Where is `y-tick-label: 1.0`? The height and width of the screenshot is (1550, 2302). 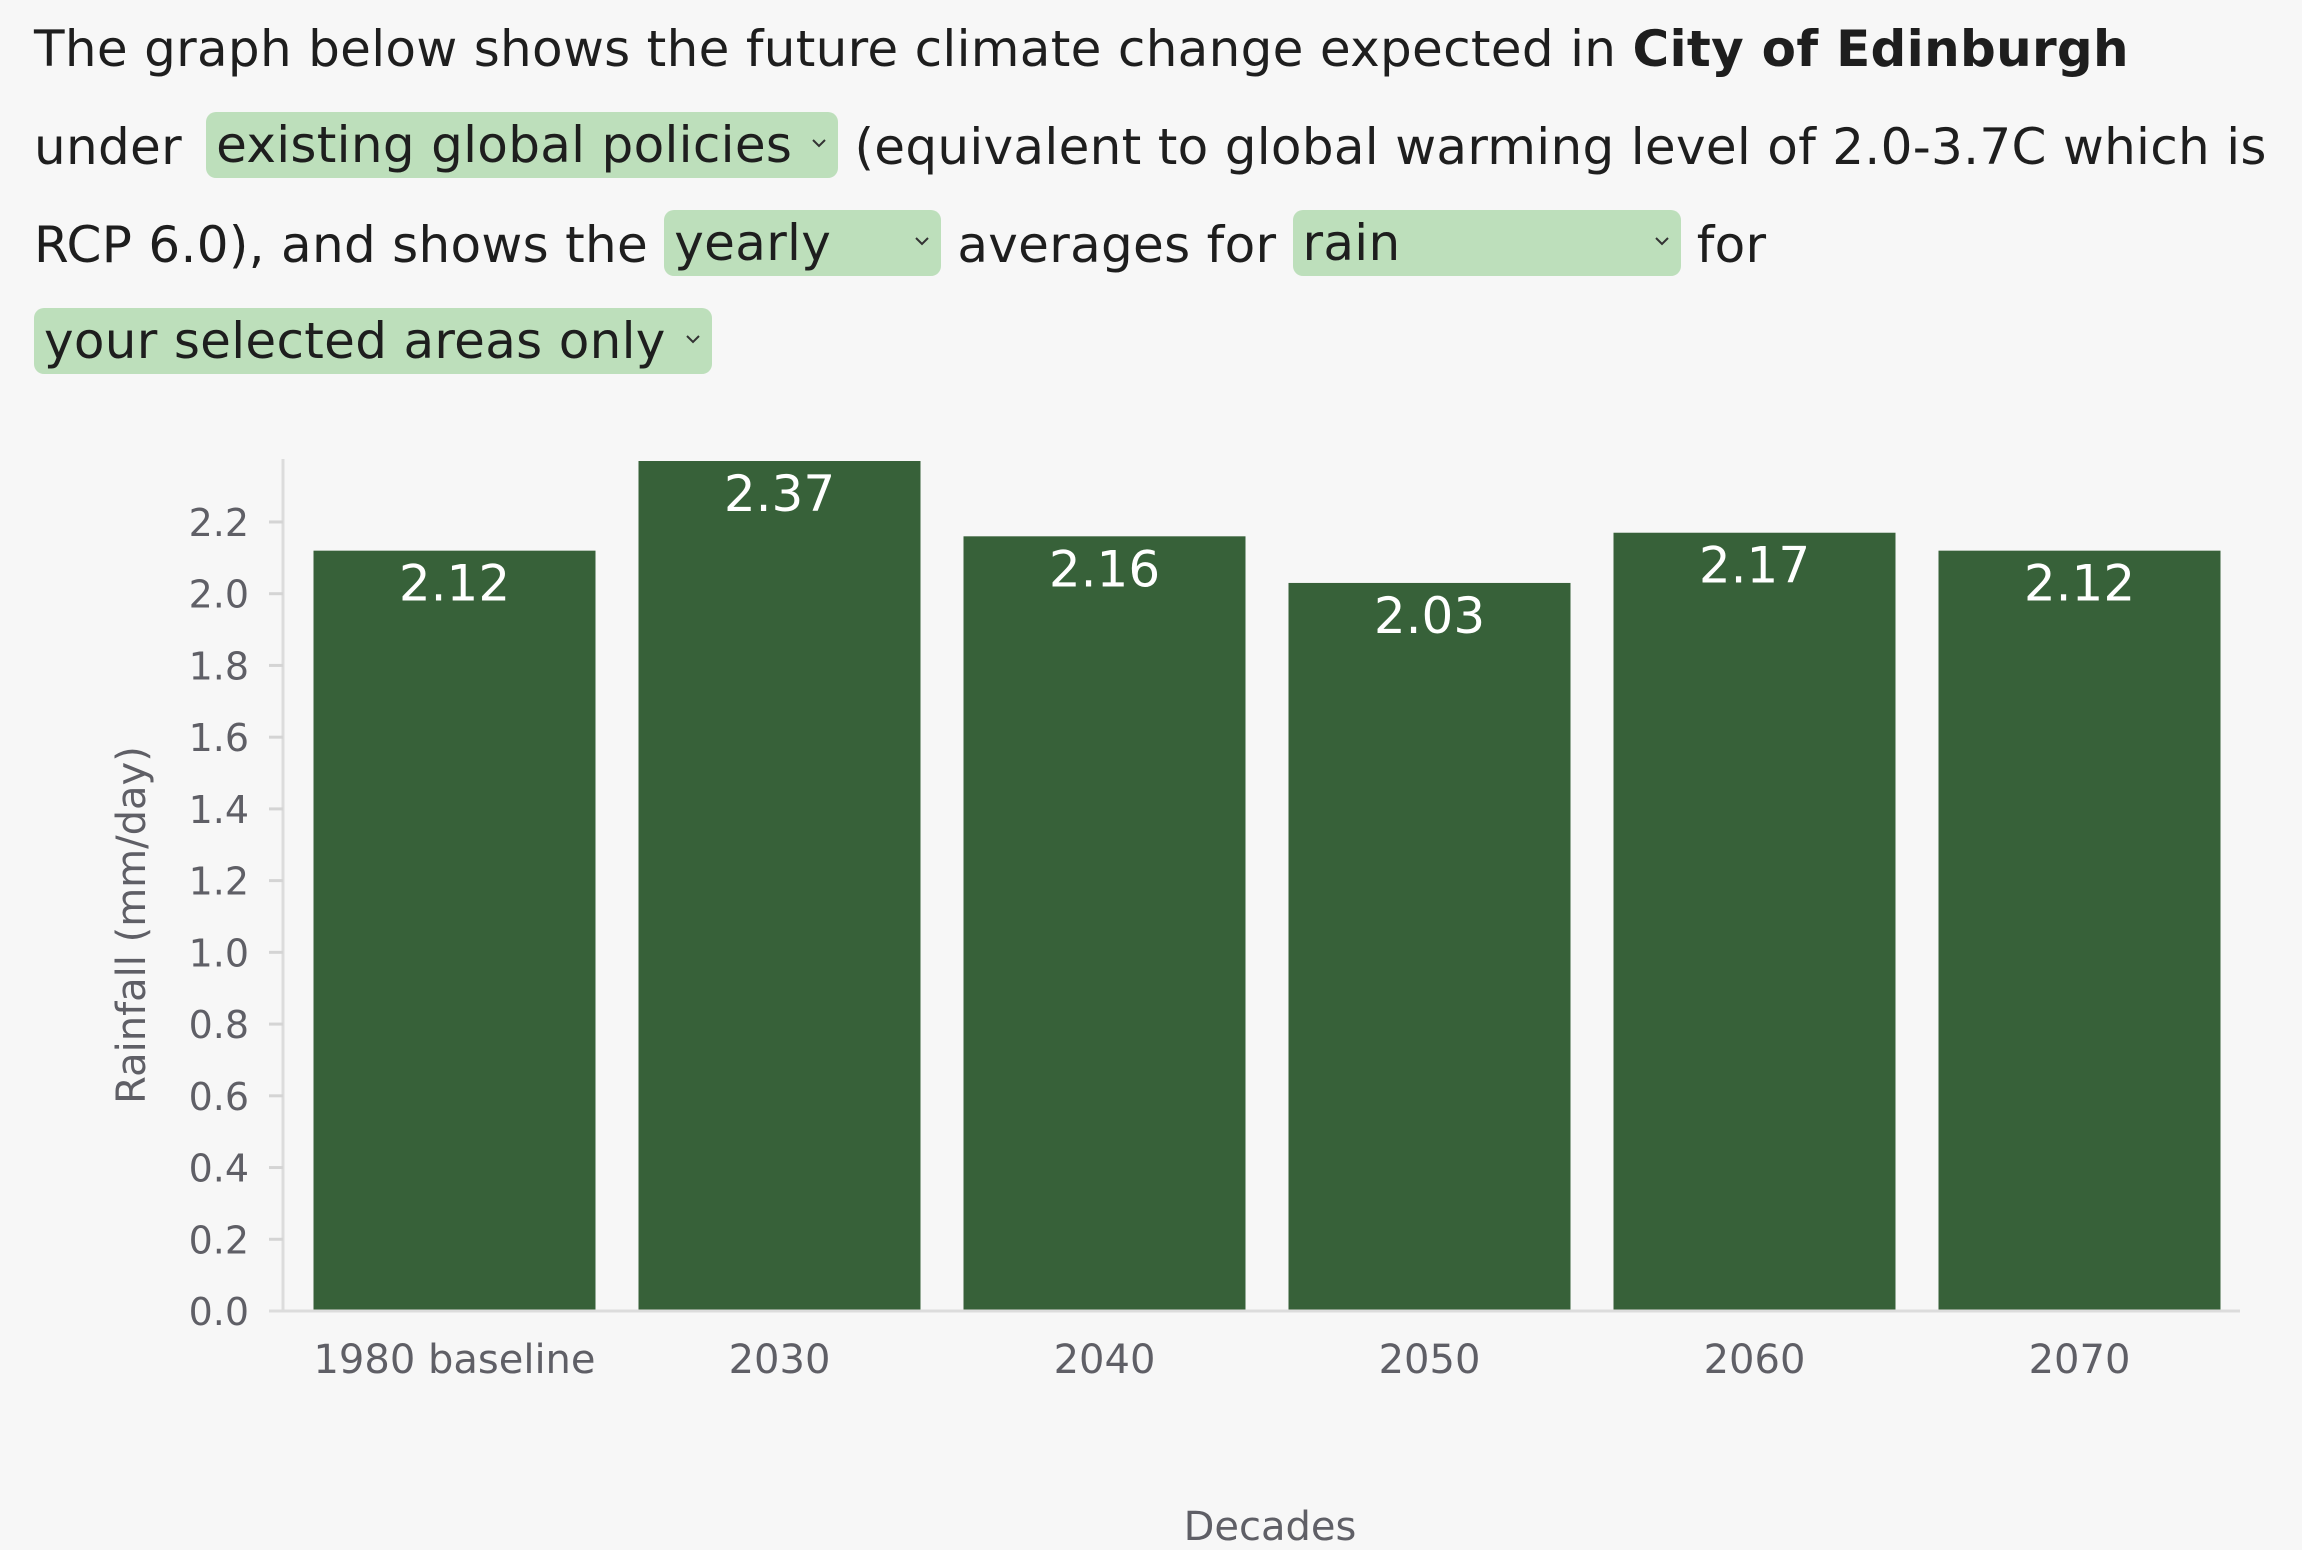 y-tick-label: 1.0 is located at coordinates (219, 953).